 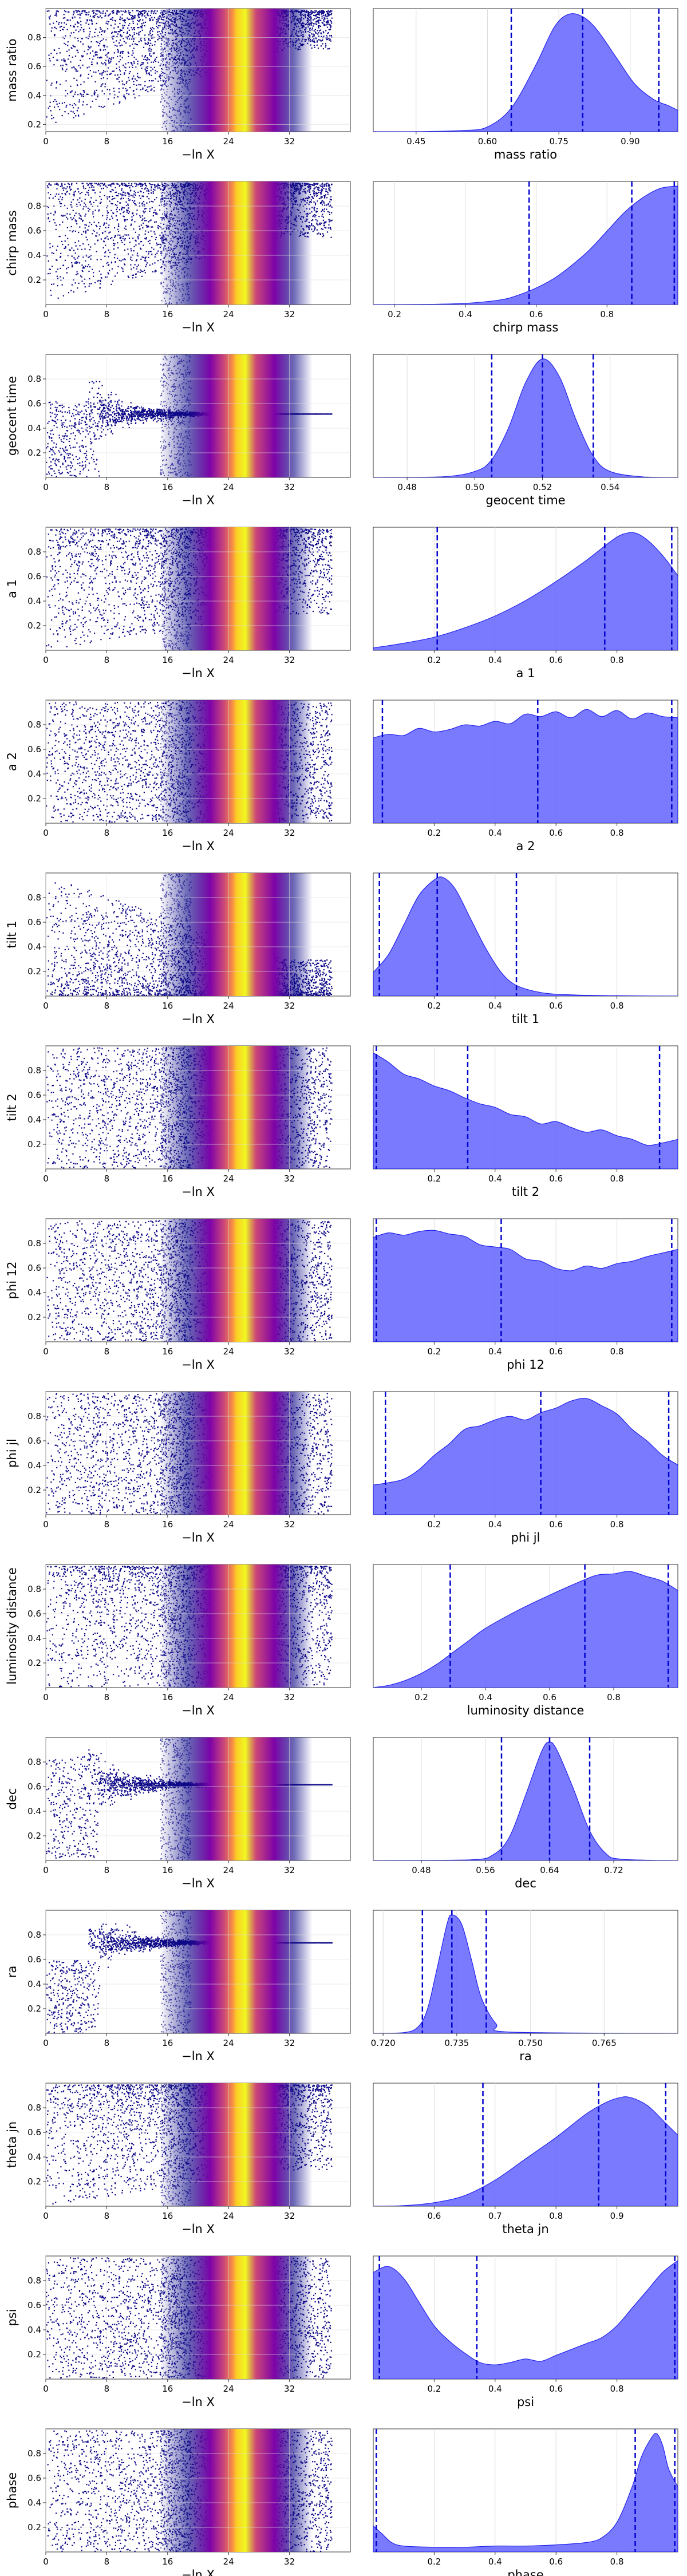 I want to click on posterior-panel: 0.2 0.4 0.6 0.8 tilt 1, so click(x=525, y=949).